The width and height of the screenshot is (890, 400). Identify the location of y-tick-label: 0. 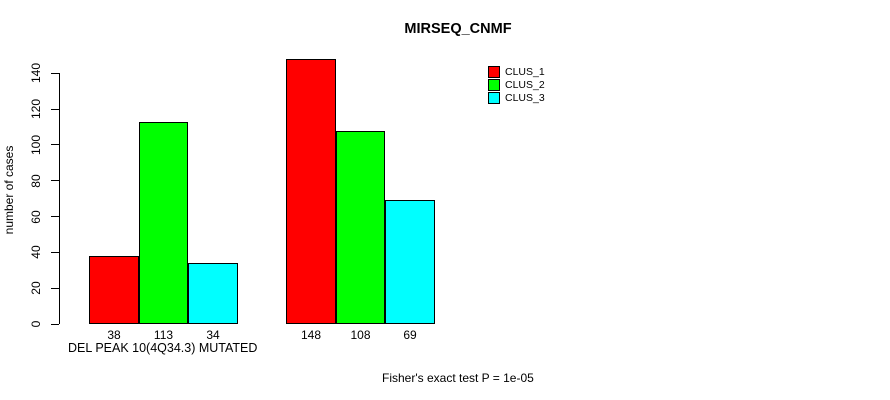
(36, 324).